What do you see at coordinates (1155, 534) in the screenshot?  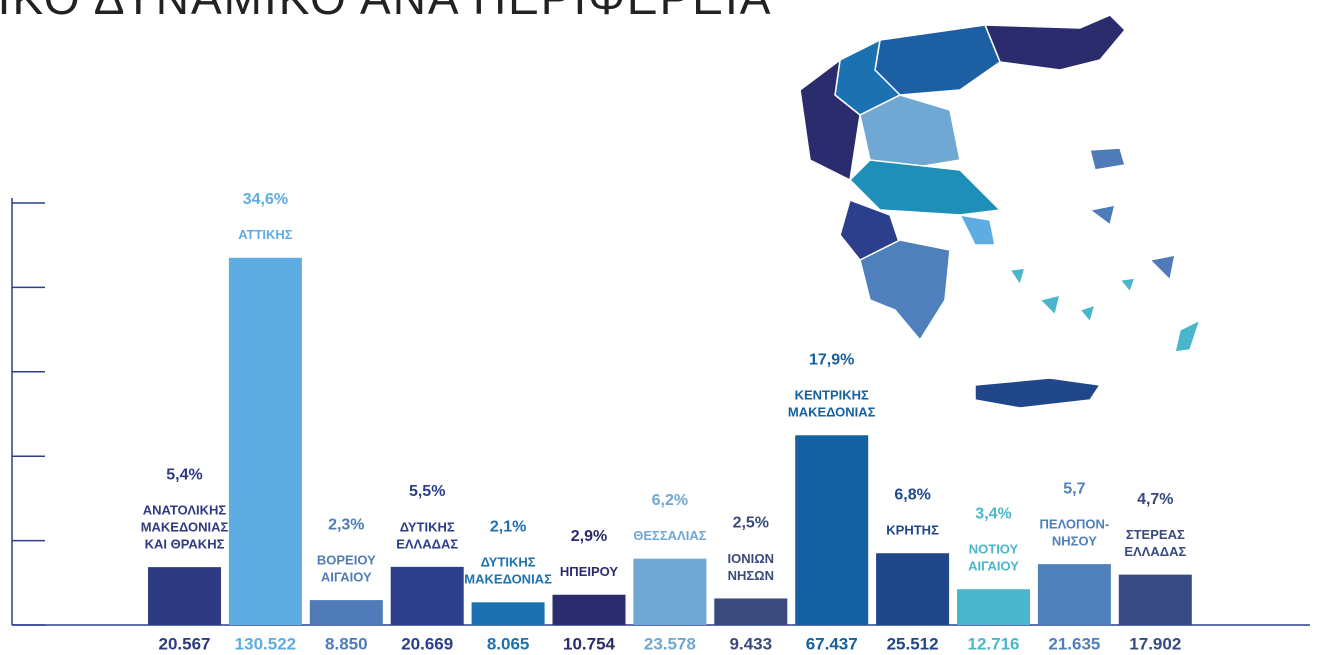 I see `category-label: ΣΤΕΡΕΑΣ` at bounding box center [1155, 534].